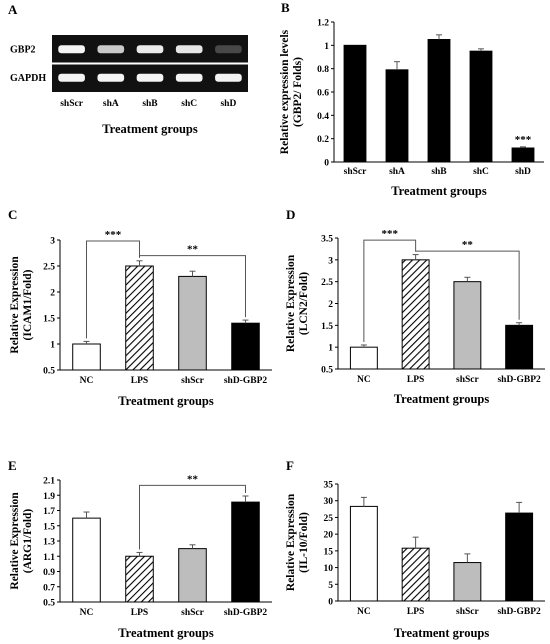 The width and height of the screenshot is (550, 644). I want to click on y-tick-label: 25, so click(329, 519).